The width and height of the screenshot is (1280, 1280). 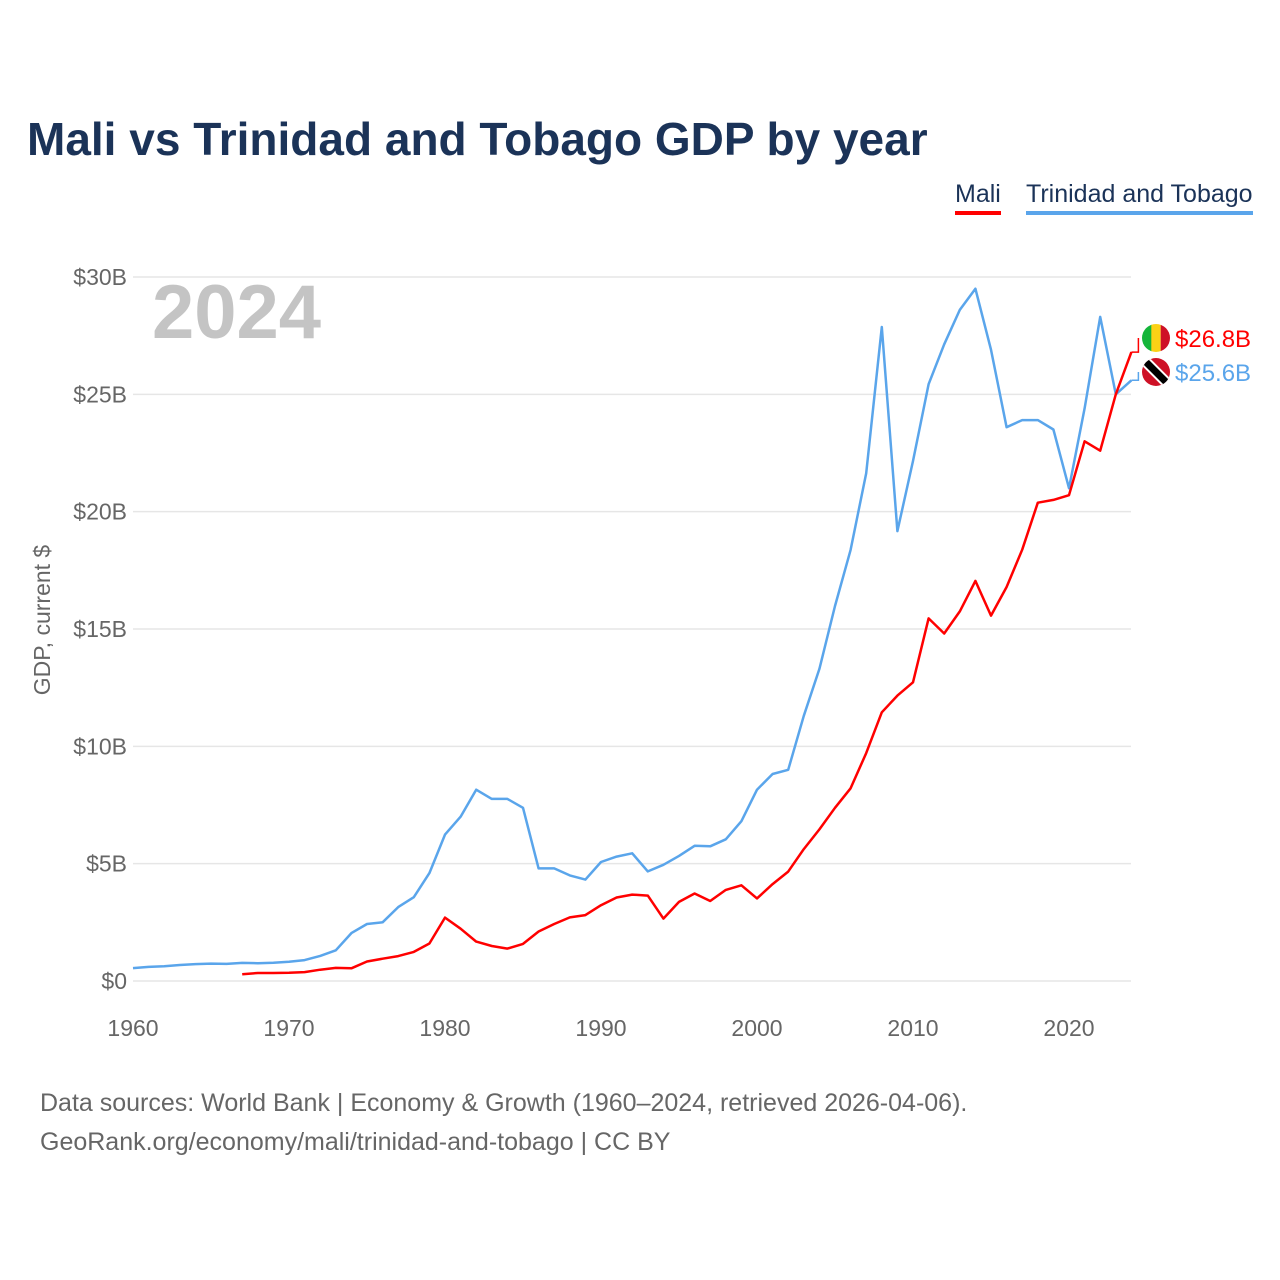 What do you see at coordinates (288, 1028) in the screenshot?
I see `x-tick-label: 1970` at bounding box center [288, 1028].